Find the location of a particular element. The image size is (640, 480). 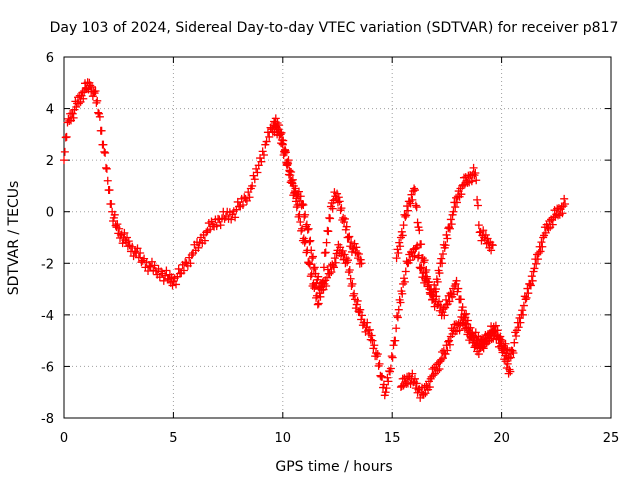

x-tick-label: 5 is located at coordinates (173, 438).